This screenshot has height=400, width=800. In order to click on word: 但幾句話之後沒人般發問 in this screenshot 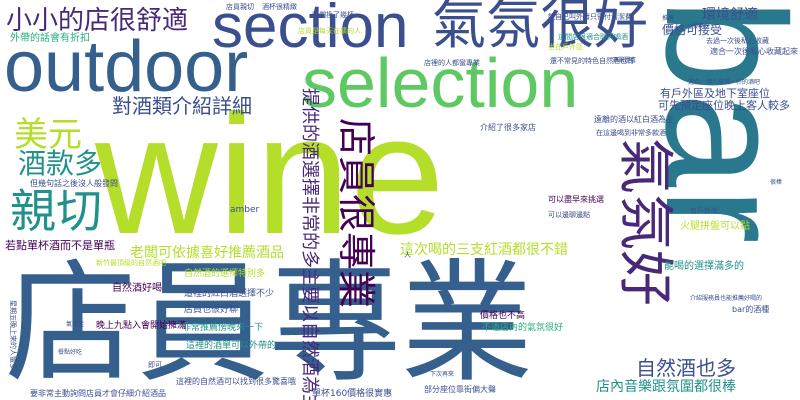, I will do `click(74, 183)`.